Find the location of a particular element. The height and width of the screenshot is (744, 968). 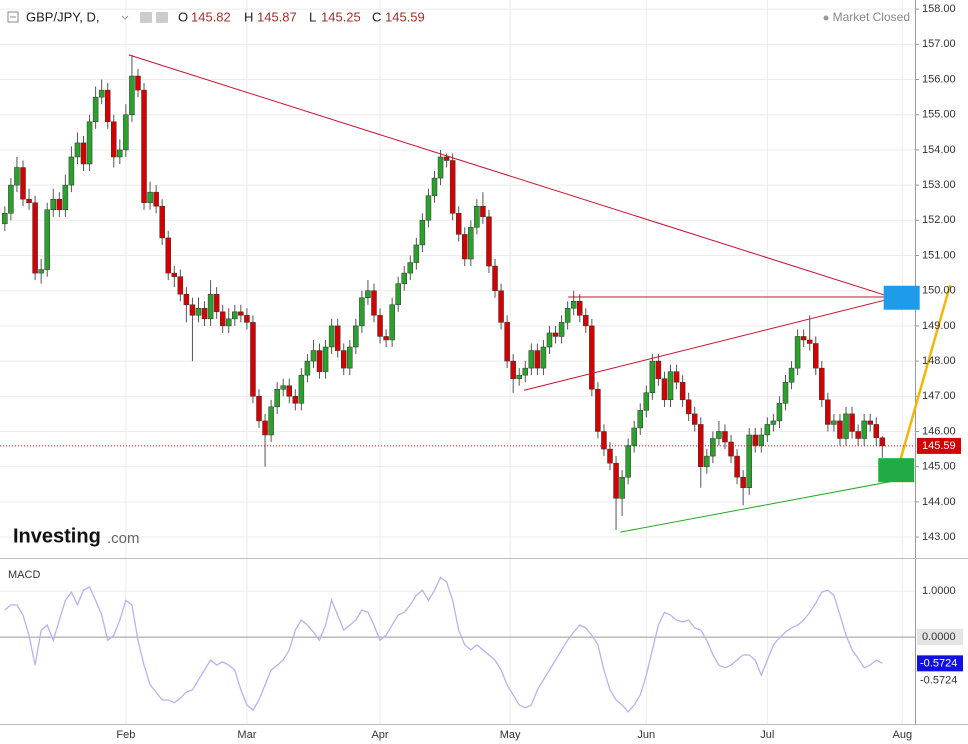

x-tick-label: Jun is located at coordinates (646, 735).